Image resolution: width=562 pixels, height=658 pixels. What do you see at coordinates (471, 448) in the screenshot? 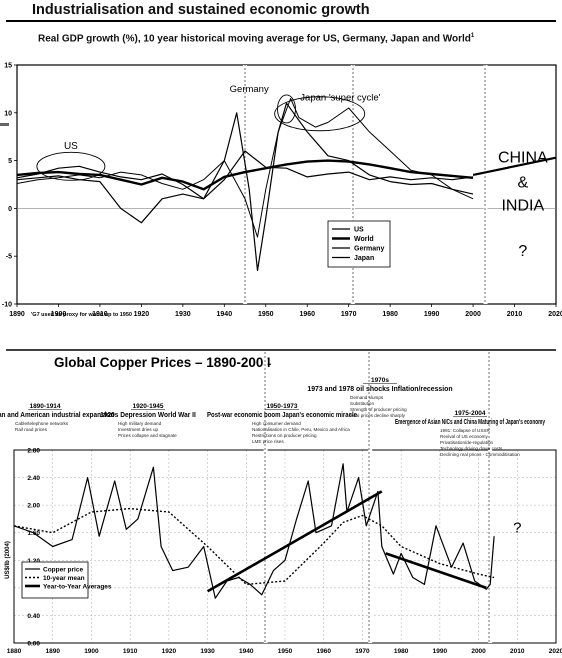
I see `era-note: Technology driving down costs` at bounding box center [471, 448].